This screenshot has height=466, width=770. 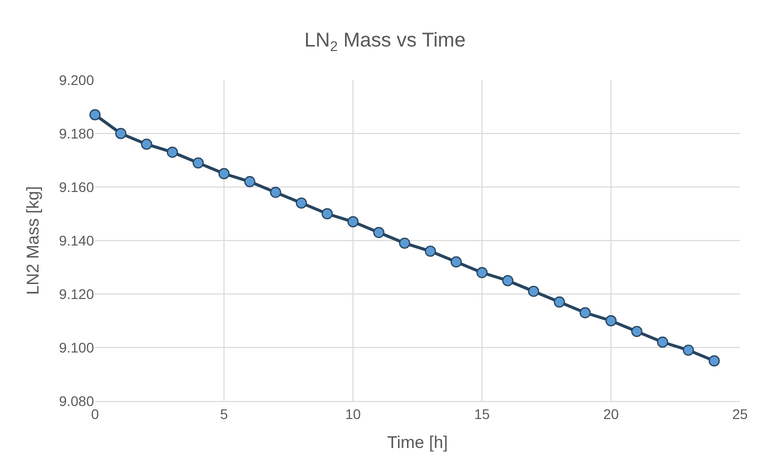 What do you see at coordinates (76, 133) in the screenshot?
I see `y-tick-label: 9.180` at bounding box center [76, 133].